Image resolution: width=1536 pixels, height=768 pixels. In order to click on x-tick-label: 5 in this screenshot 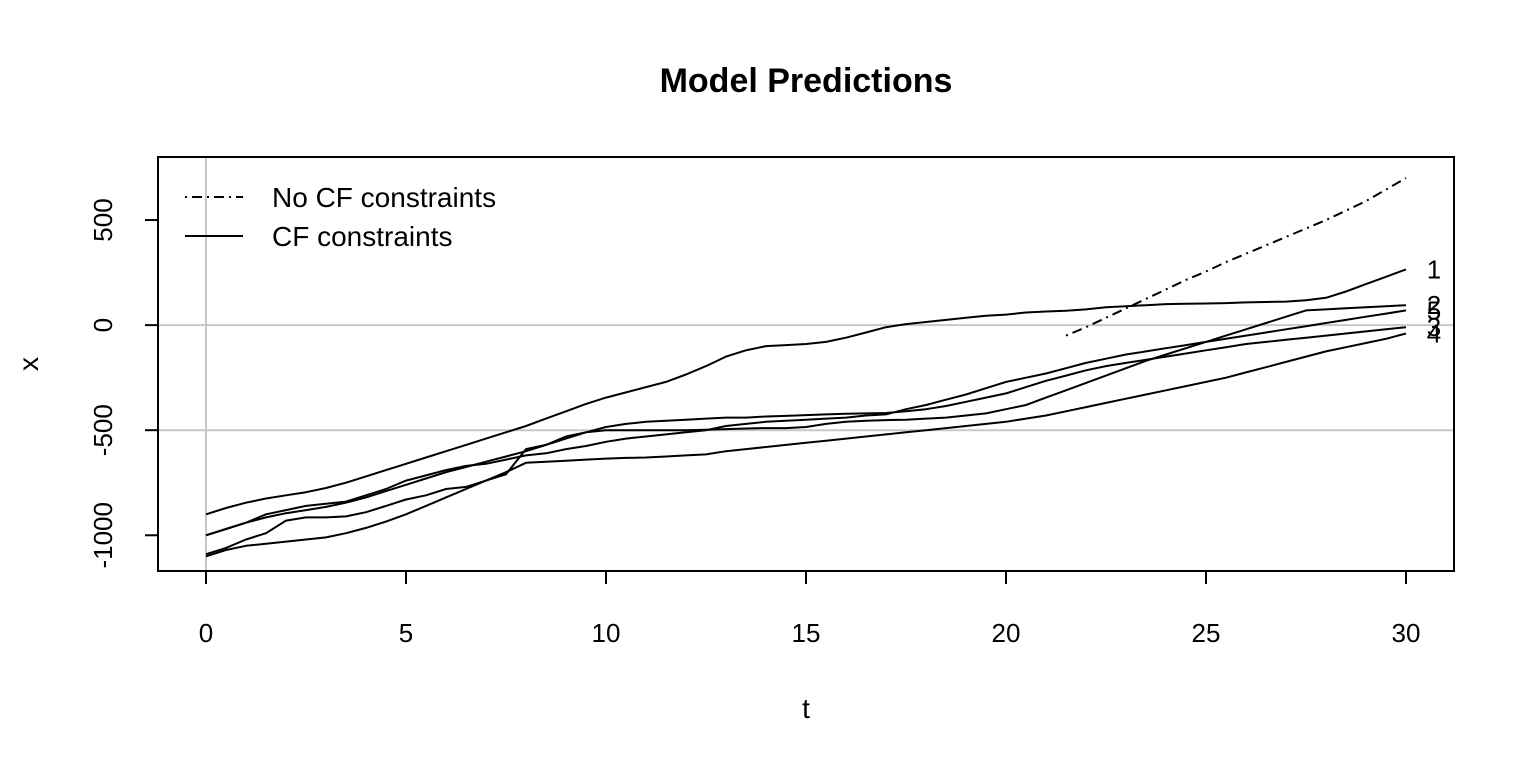, I will do `click(406, 633)`.